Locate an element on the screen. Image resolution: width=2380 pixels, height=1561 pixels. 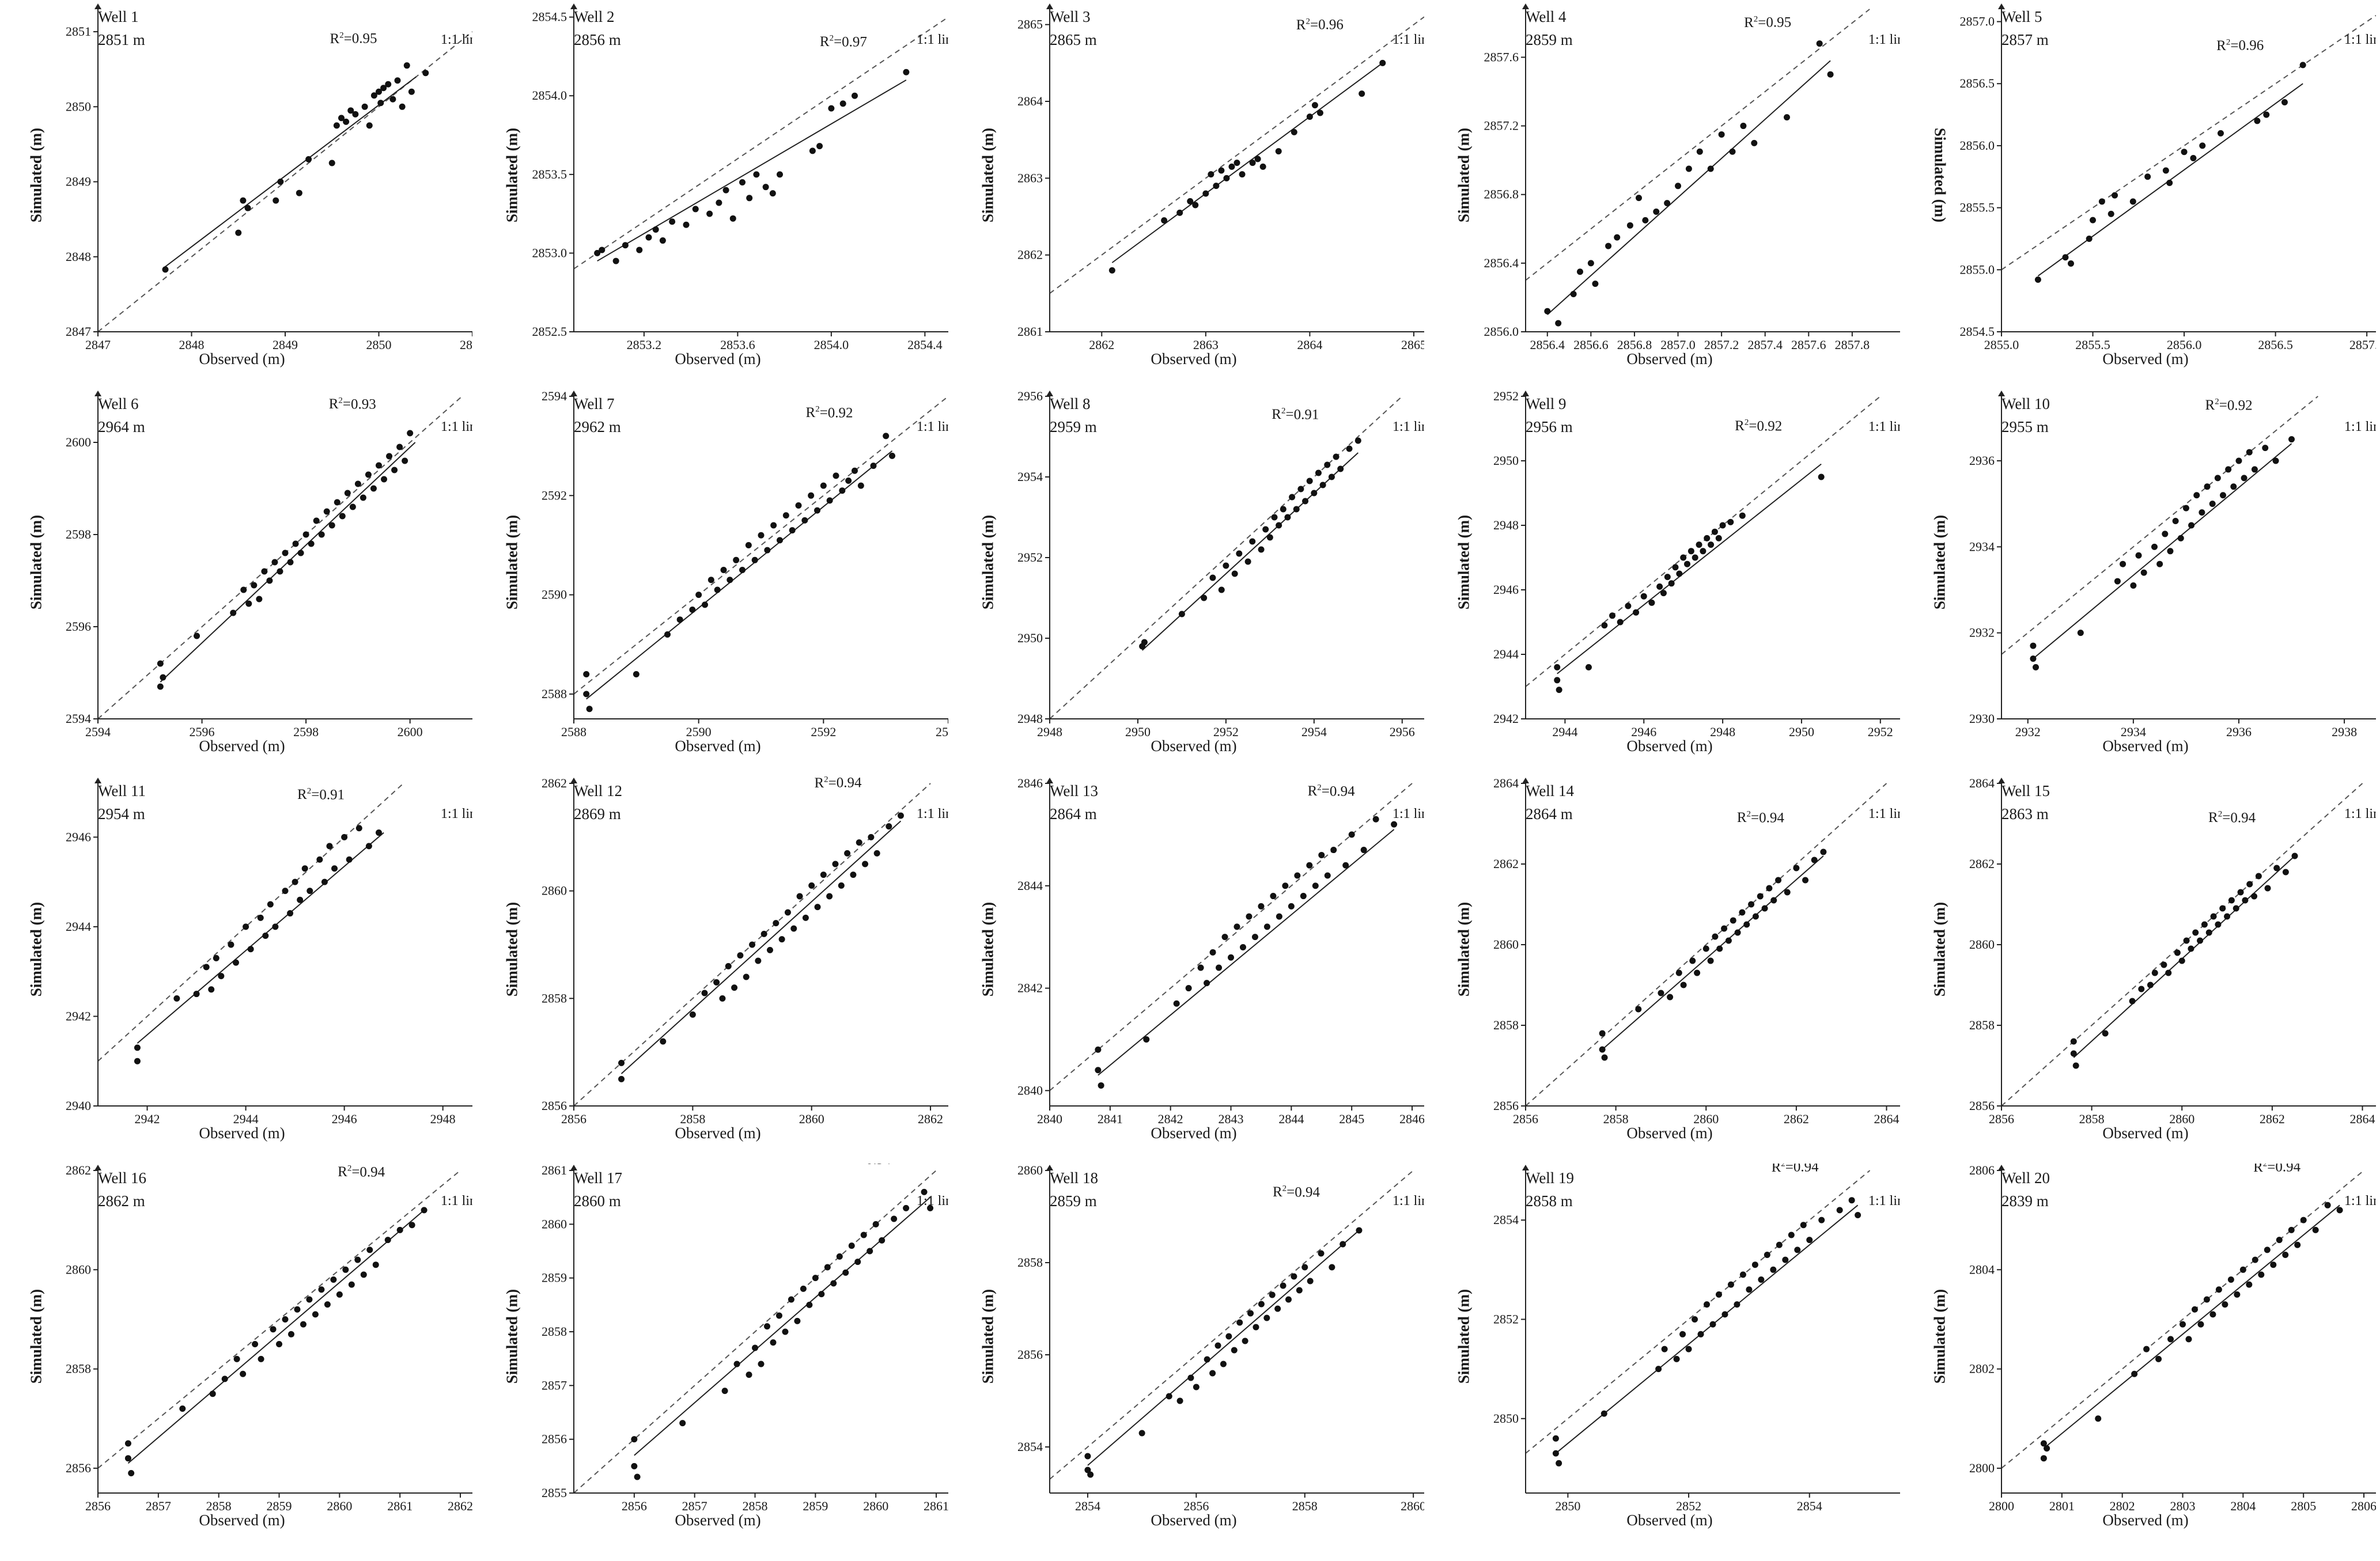
x-tick-label: 2944 is located at coordinates (246, 1119).